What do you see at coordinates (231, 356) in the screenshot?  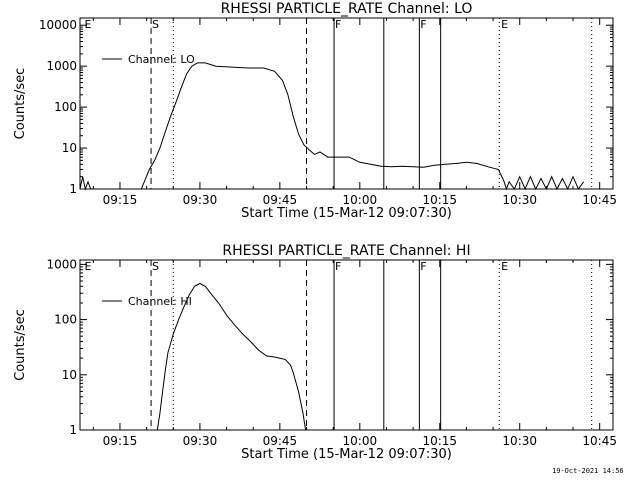 I see `series-line` at bounding box center [231, 356].